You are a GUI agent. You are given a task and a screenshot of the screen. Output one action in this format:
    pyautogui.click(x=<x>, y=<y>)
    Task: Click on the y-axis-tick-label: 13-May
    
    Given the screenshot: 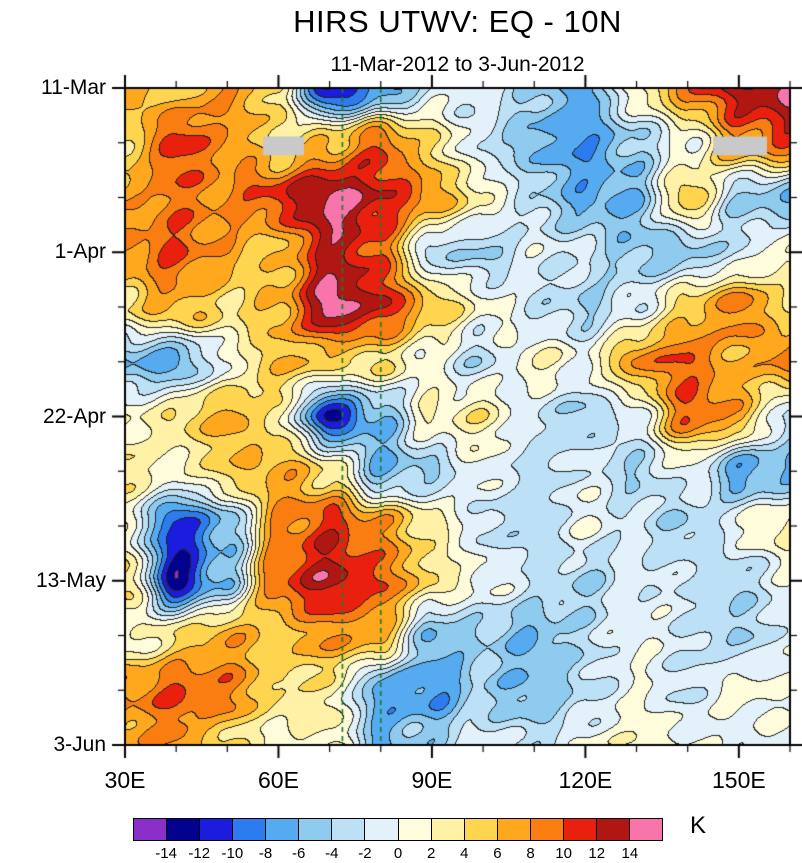 What is the action you would take?
    pyautogui.click(x=70, y=580)
    